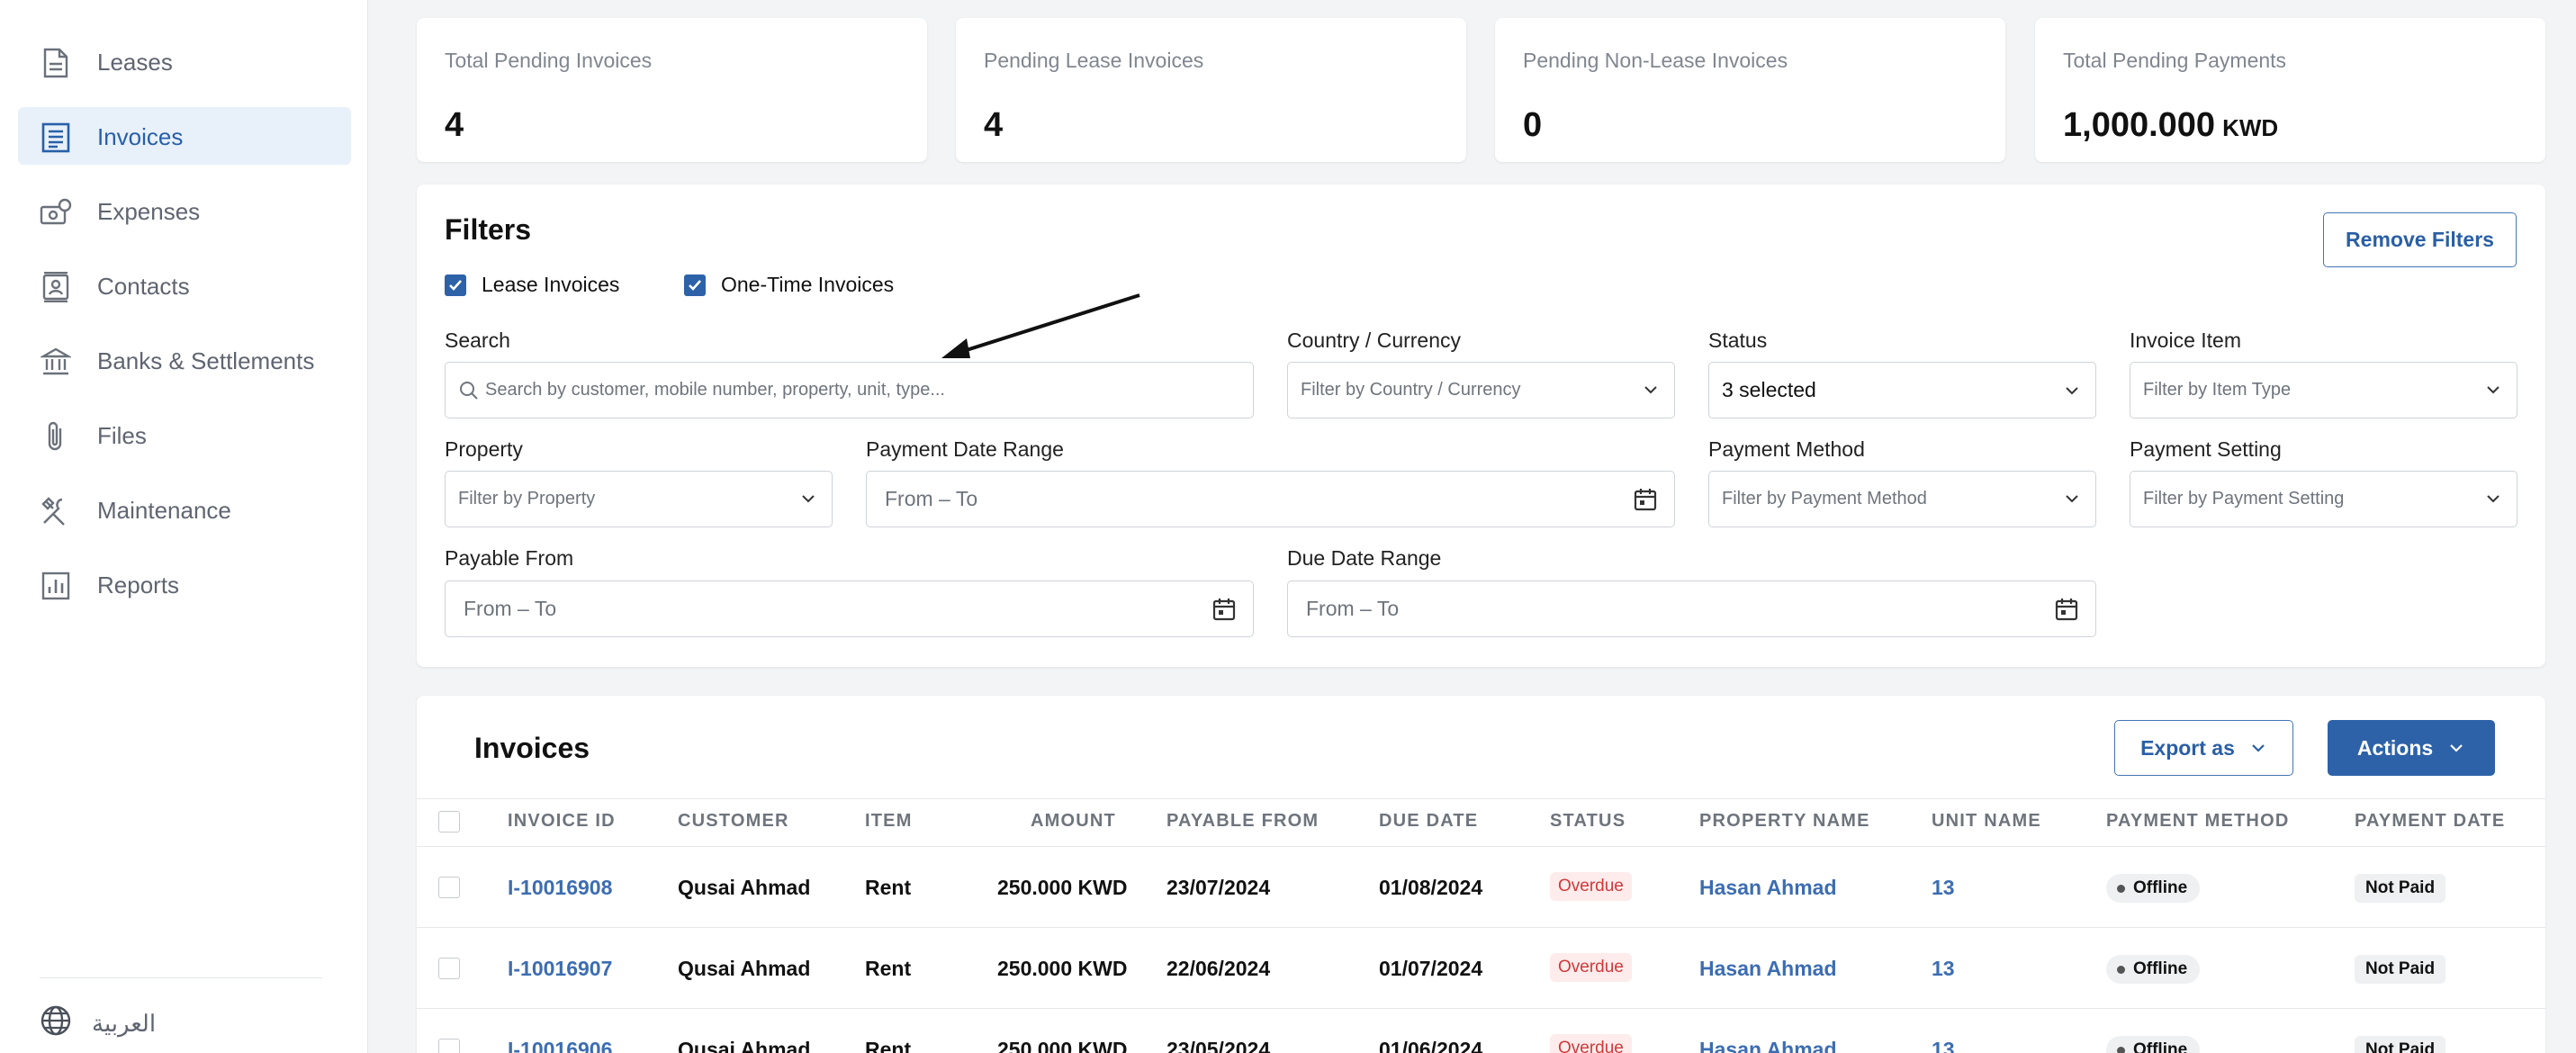  Describe the element at coordinates (2198, 821) in the screenshot. I see `column-header-payment-method: PAYMENT METHOD` at that location.